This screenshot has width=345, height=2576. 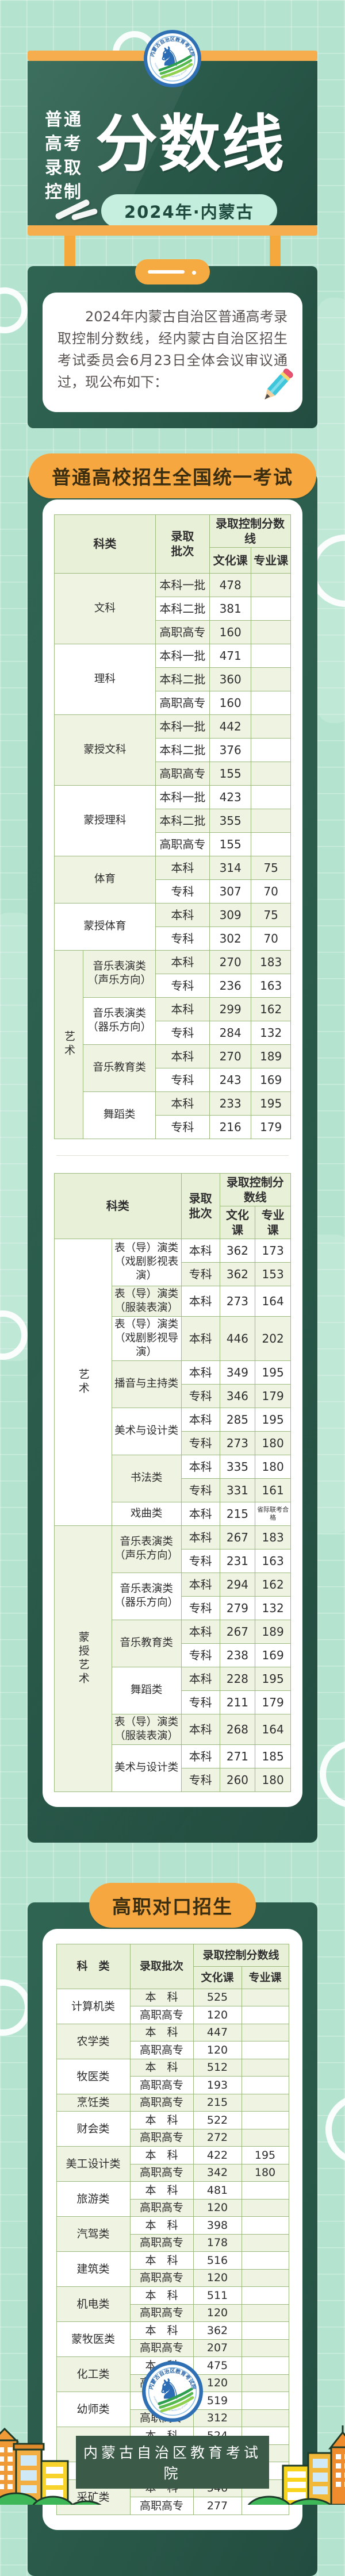 I want to click on culture-score-cell: 442, so click(x=230, y=726).